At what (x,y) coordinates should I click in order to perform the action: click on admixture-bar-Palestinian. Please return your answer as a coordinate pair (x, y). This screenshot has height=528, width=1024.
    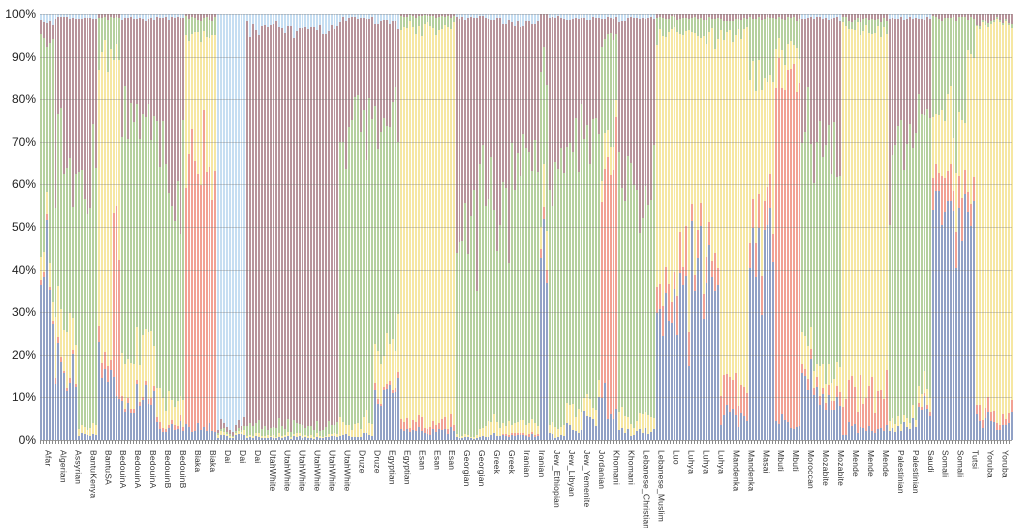
    Looking at the image, I should click on (904, 227).